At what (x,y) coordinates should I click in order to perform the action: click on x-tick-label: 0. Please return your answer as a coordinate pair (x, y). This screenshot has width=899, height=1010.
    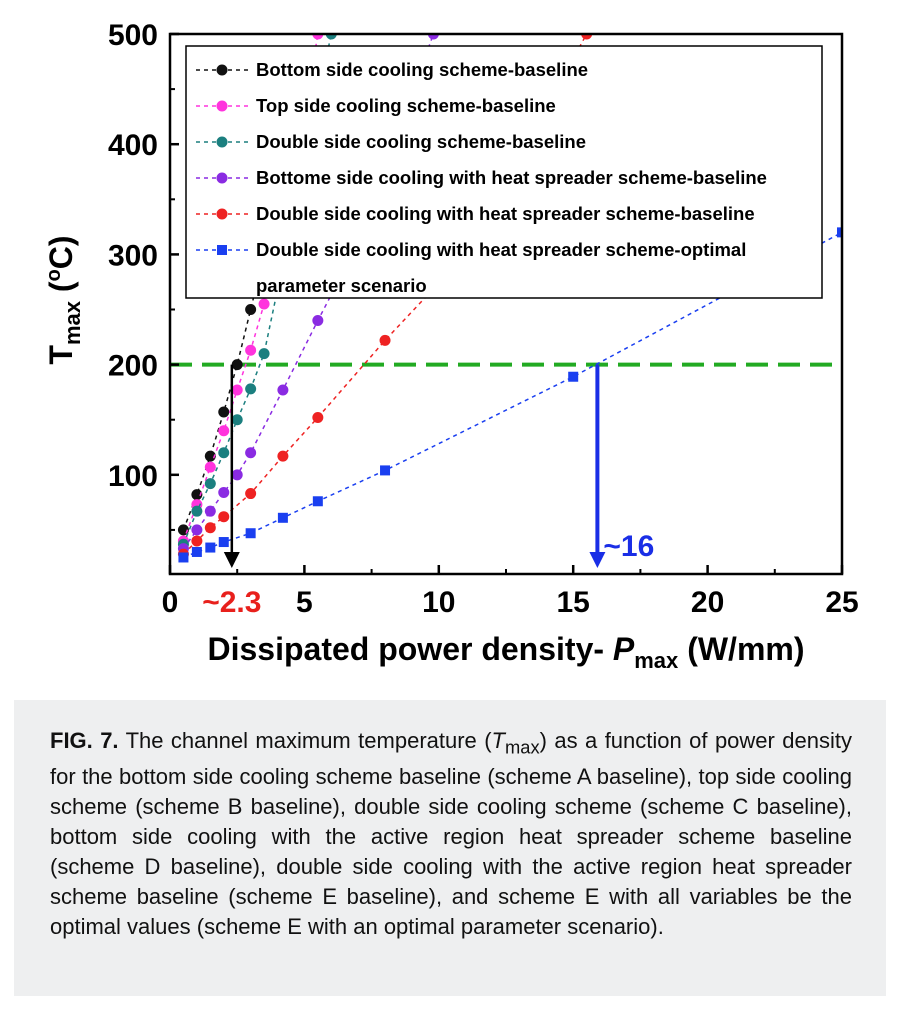
    Looking at the image, I should click on (170, 602).